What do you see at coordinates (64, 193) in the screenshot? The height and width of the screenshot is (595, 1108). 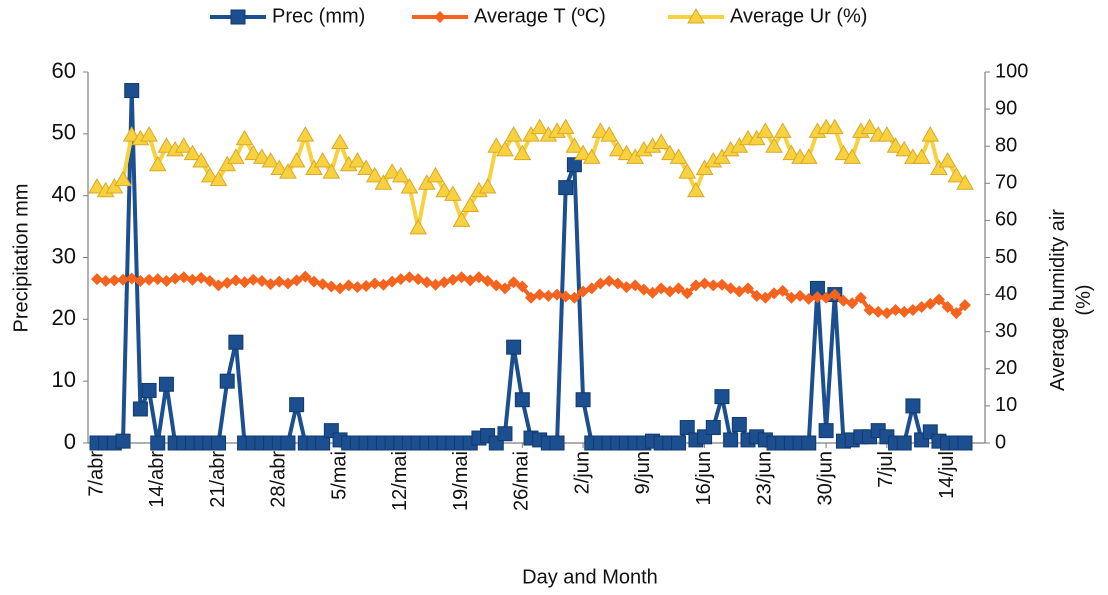 I see `y-tick-label: 40` at bounding box center [64, 193].